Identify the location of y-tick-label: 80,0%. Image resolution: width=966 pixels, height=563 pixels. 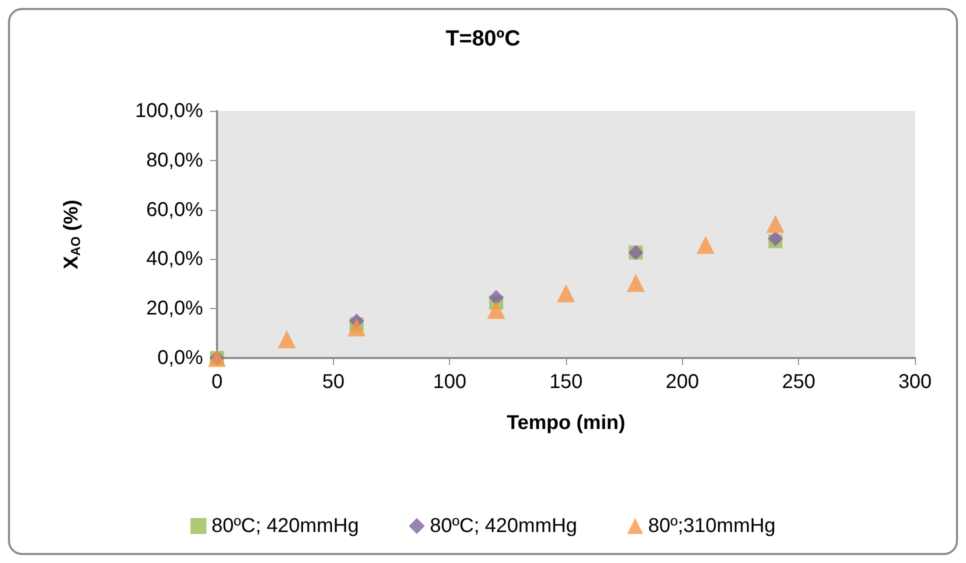
(175, 160).